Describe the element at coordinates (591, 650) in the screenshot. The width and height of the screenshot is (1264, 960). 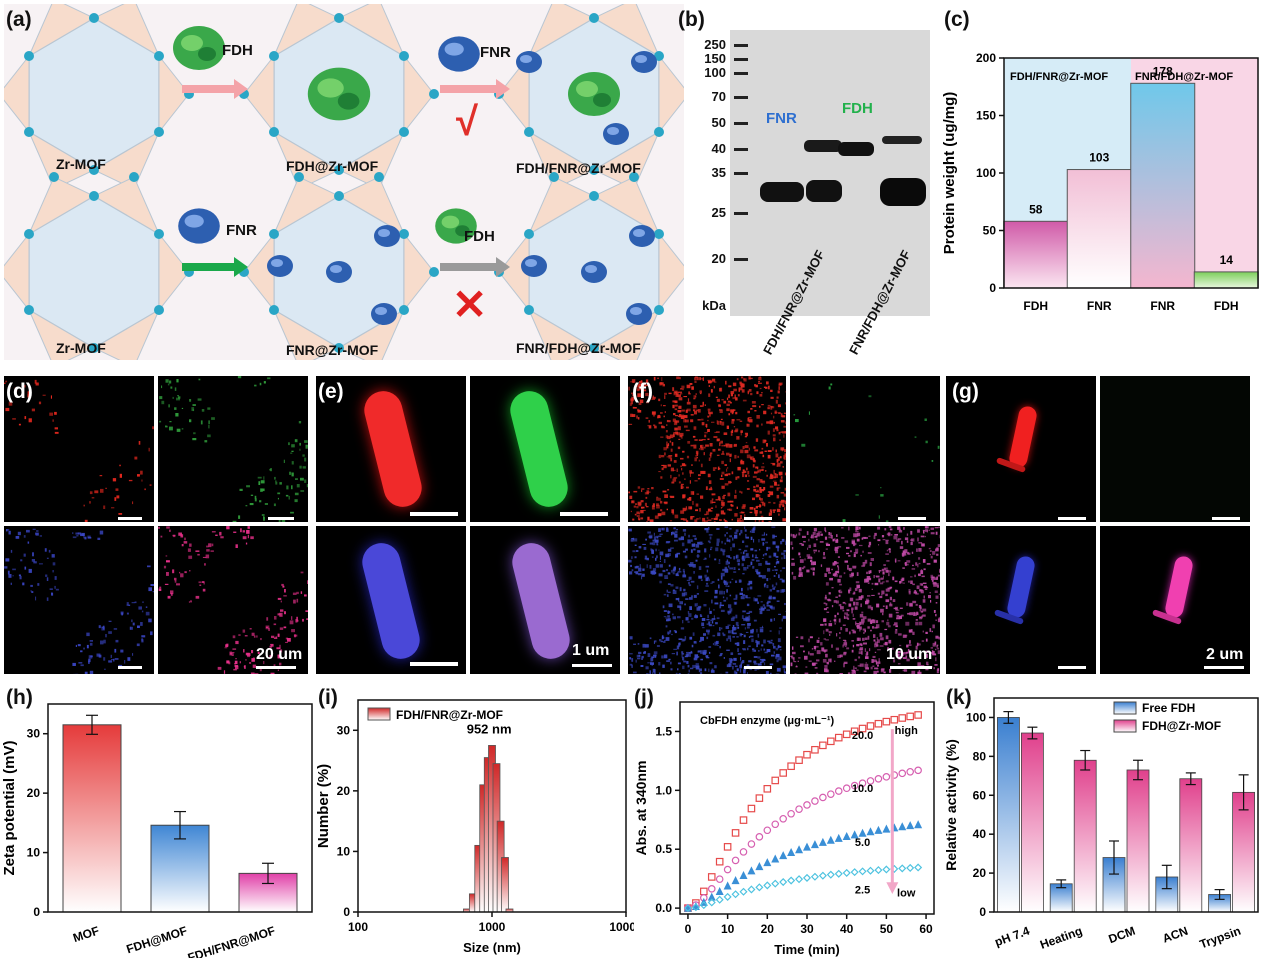
I see `scale-label-e: 1 um` at that location.